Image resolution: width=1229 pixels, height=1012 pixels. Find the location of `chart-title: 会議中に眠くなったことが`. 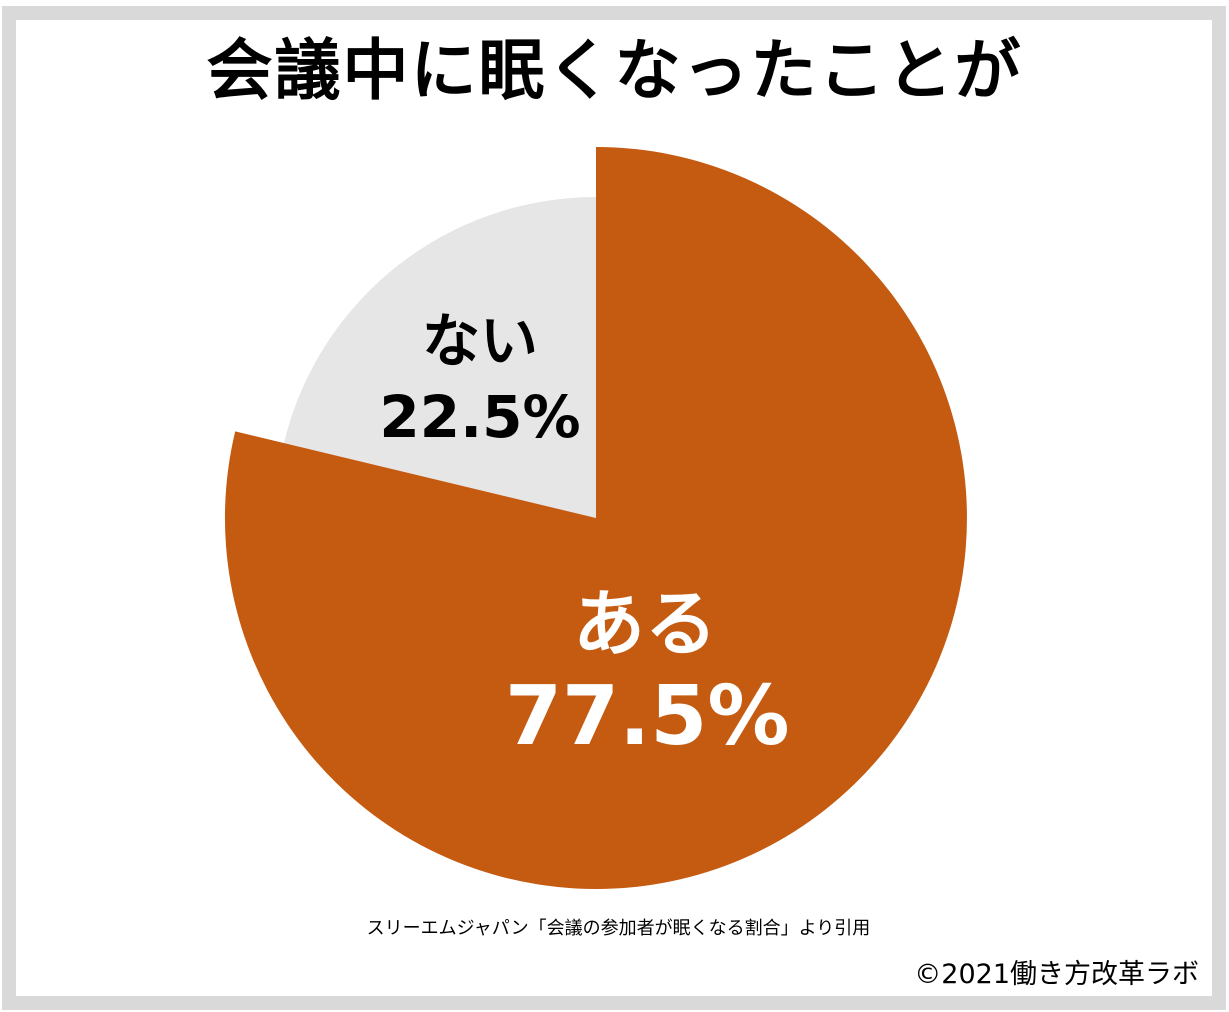

chart-title: 会議中に眠くなったことが is located at coordinates (614, 70).